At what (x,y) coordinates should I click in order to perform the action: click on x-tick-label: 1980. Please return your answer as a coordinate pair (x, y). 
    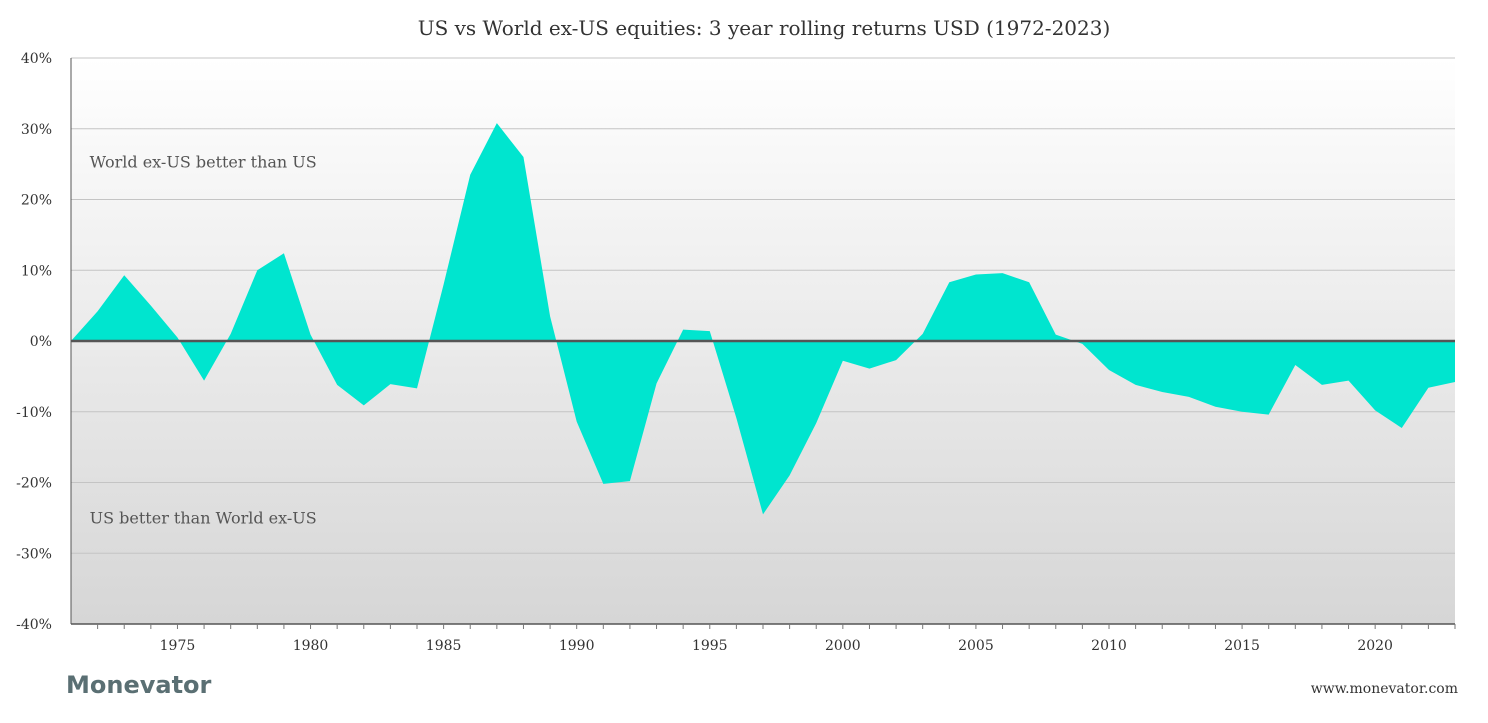
    Looking at the image, I should click on (311, 646).